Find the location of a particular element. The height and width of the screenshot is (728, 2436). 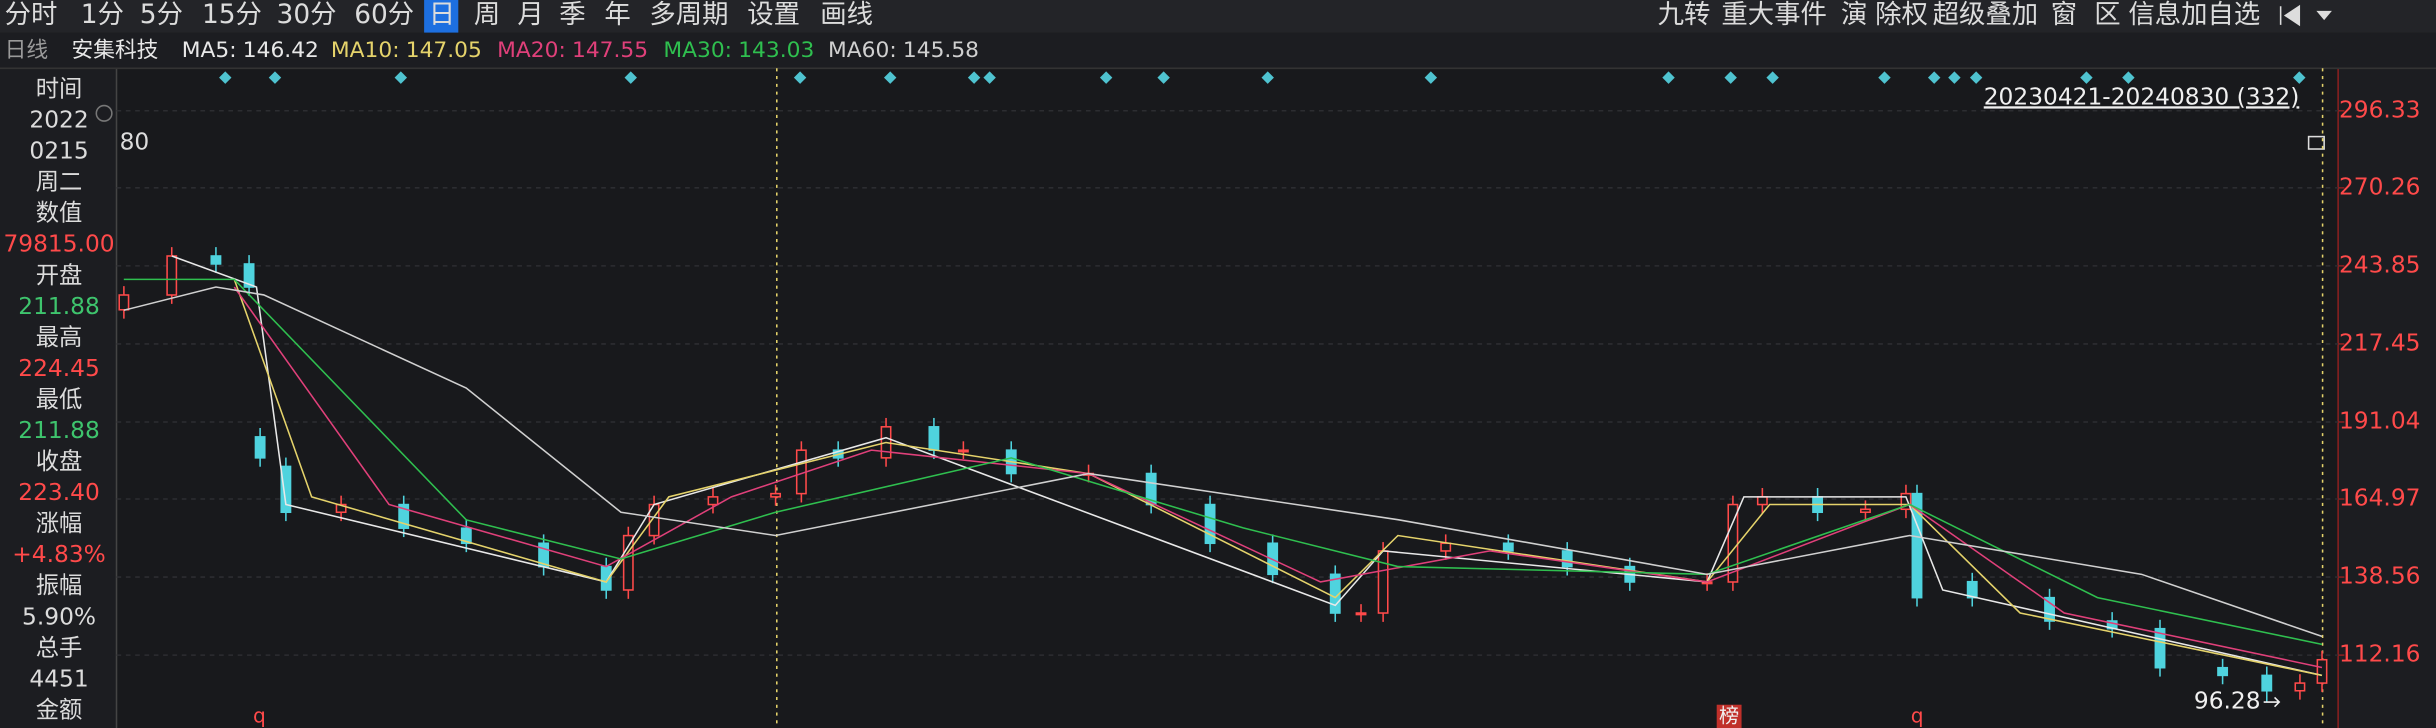

legend-value: 145.58 is located at coordinates (941, 50).